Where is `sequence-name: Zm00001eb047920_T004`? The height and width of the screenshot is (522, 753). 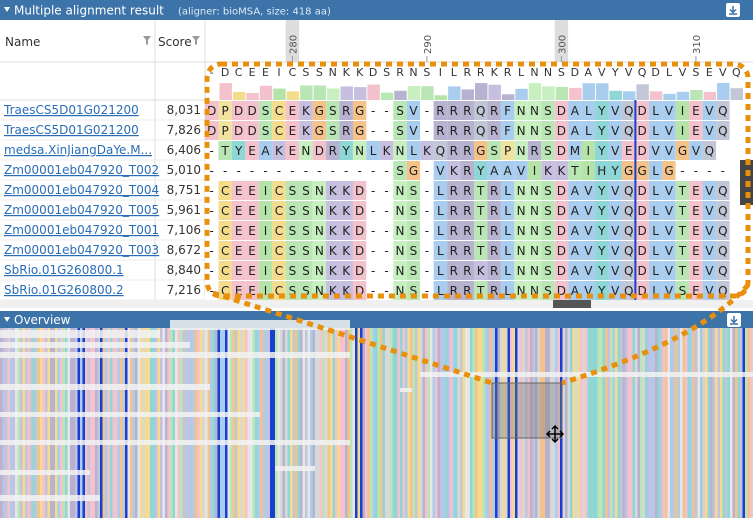
sequence-name: Zm00001eb047920_T004 is located at coordinates (81, 190).